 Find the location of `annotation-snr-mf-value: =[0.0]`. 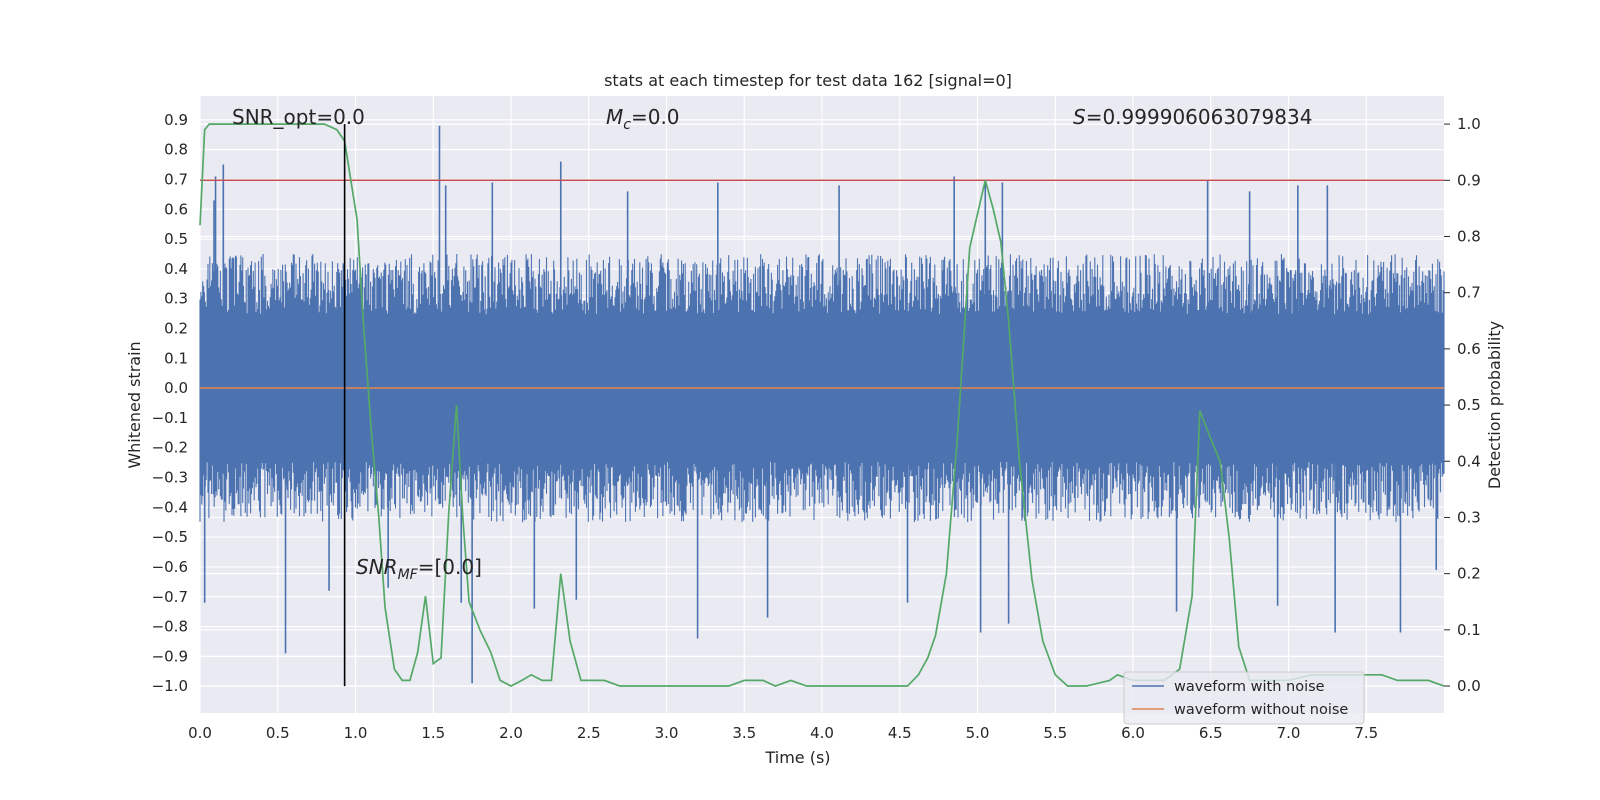

annotation-snr-mf-value: =[0.0] is located at coordinates (450, 567).